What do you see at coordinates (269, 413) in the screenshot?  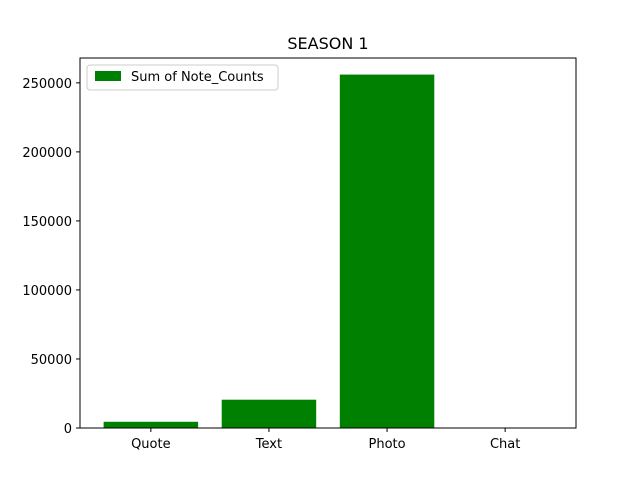 I see `bar-text` at bounding box center [269, 413].